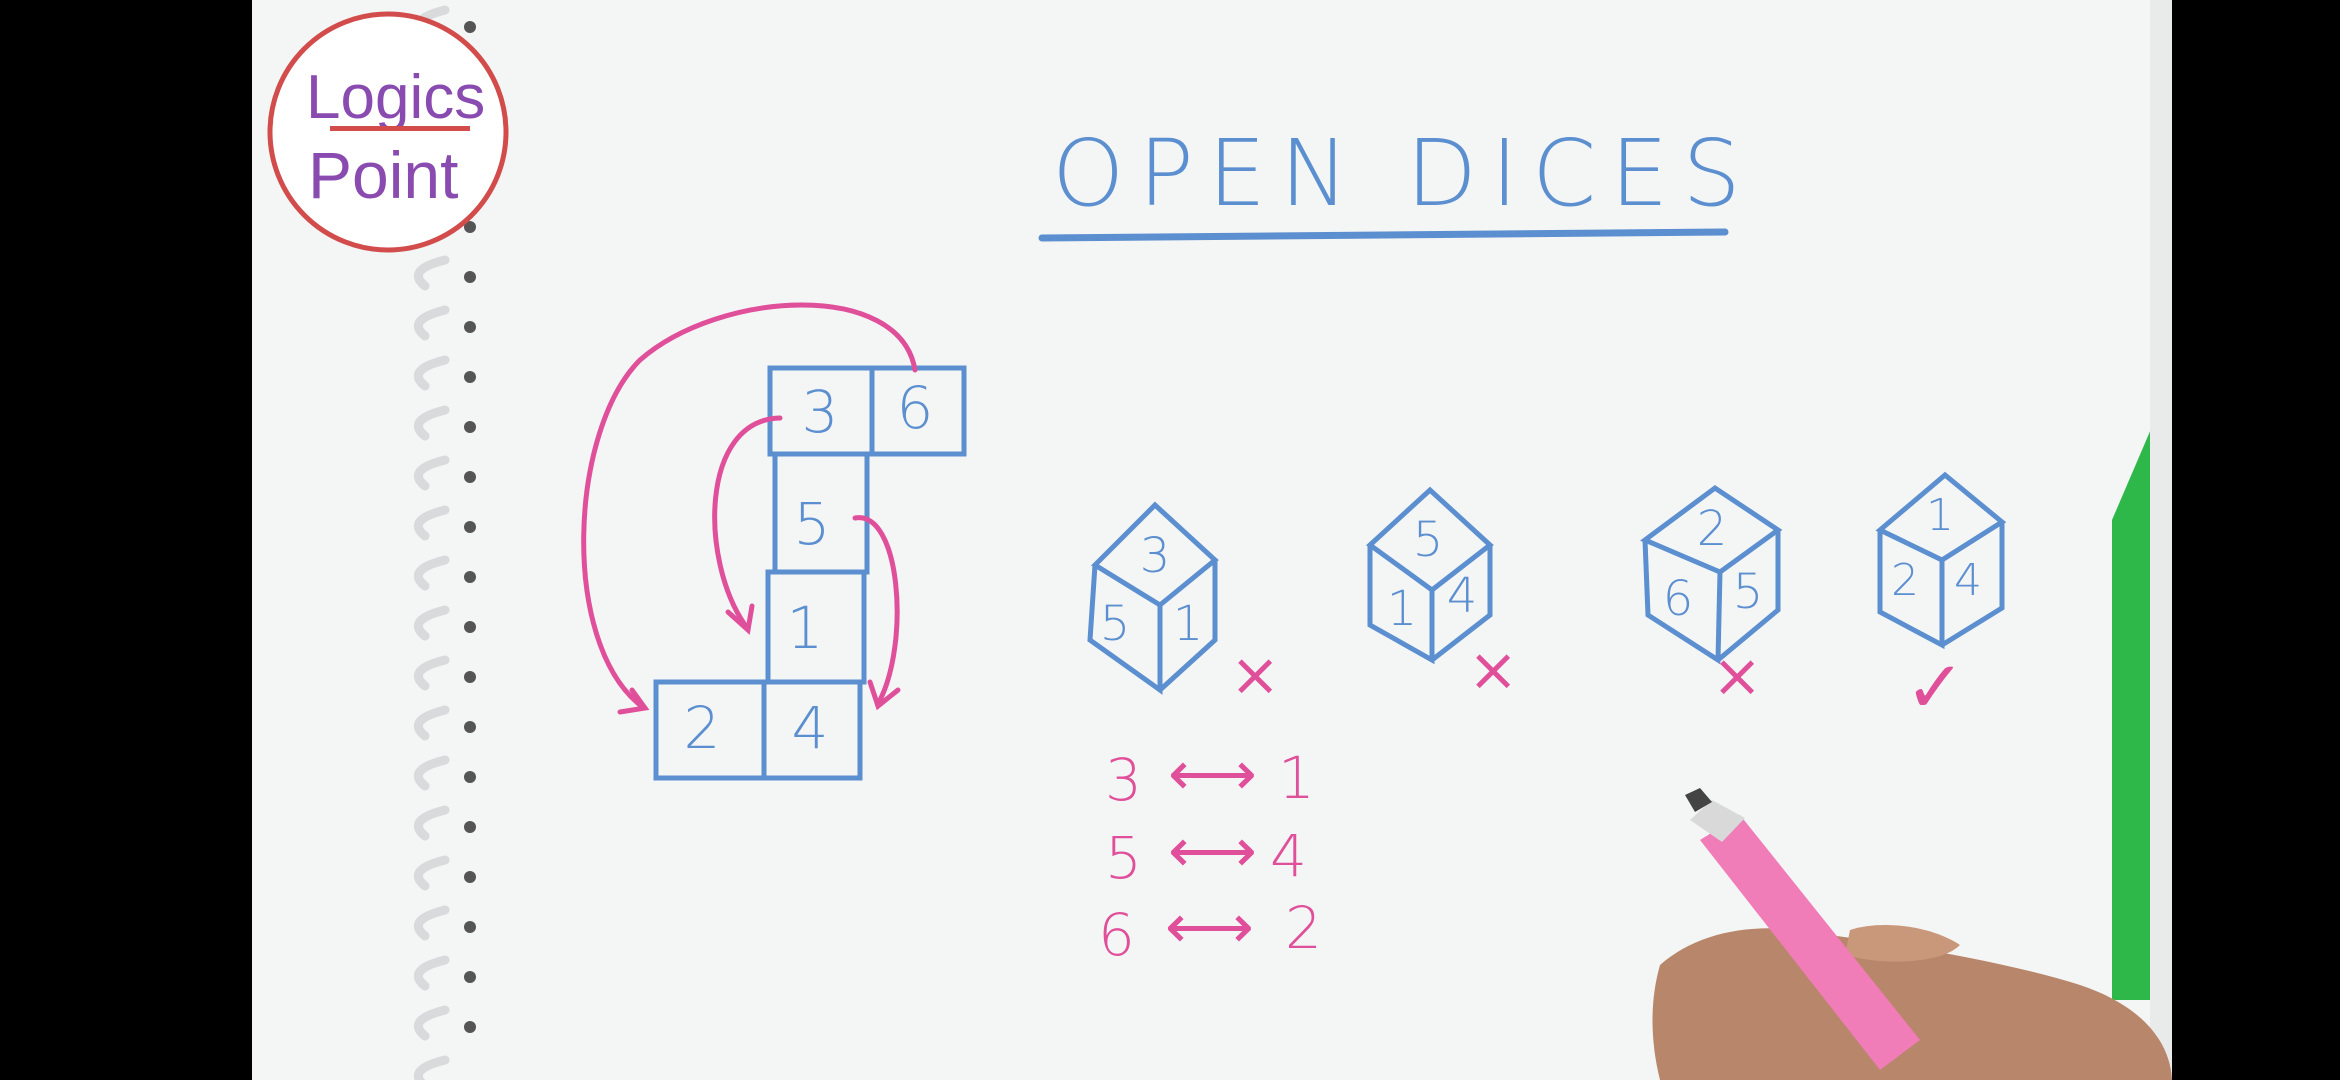 The height and width of the screenshot is (1080, 2340). Describe the element at coordinates (1209, 926) in the screenshot. I see `pair-3-arrow: ⟷` at that location.